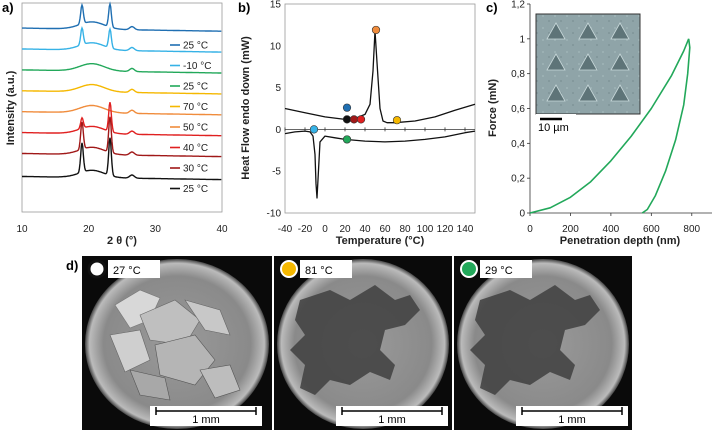 The width and height of the screenshot is (714, 436). Describe the element at coordinates (518, 5) in the screenshot. I see `nano-y-tick-label: 1,2` at that location.